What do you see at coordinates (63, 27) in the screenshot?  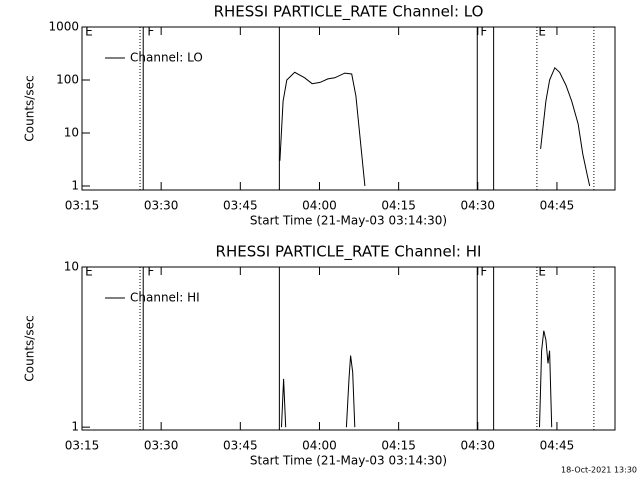 I see `y-tick-label: 1000` at bounding box center [63, 27].